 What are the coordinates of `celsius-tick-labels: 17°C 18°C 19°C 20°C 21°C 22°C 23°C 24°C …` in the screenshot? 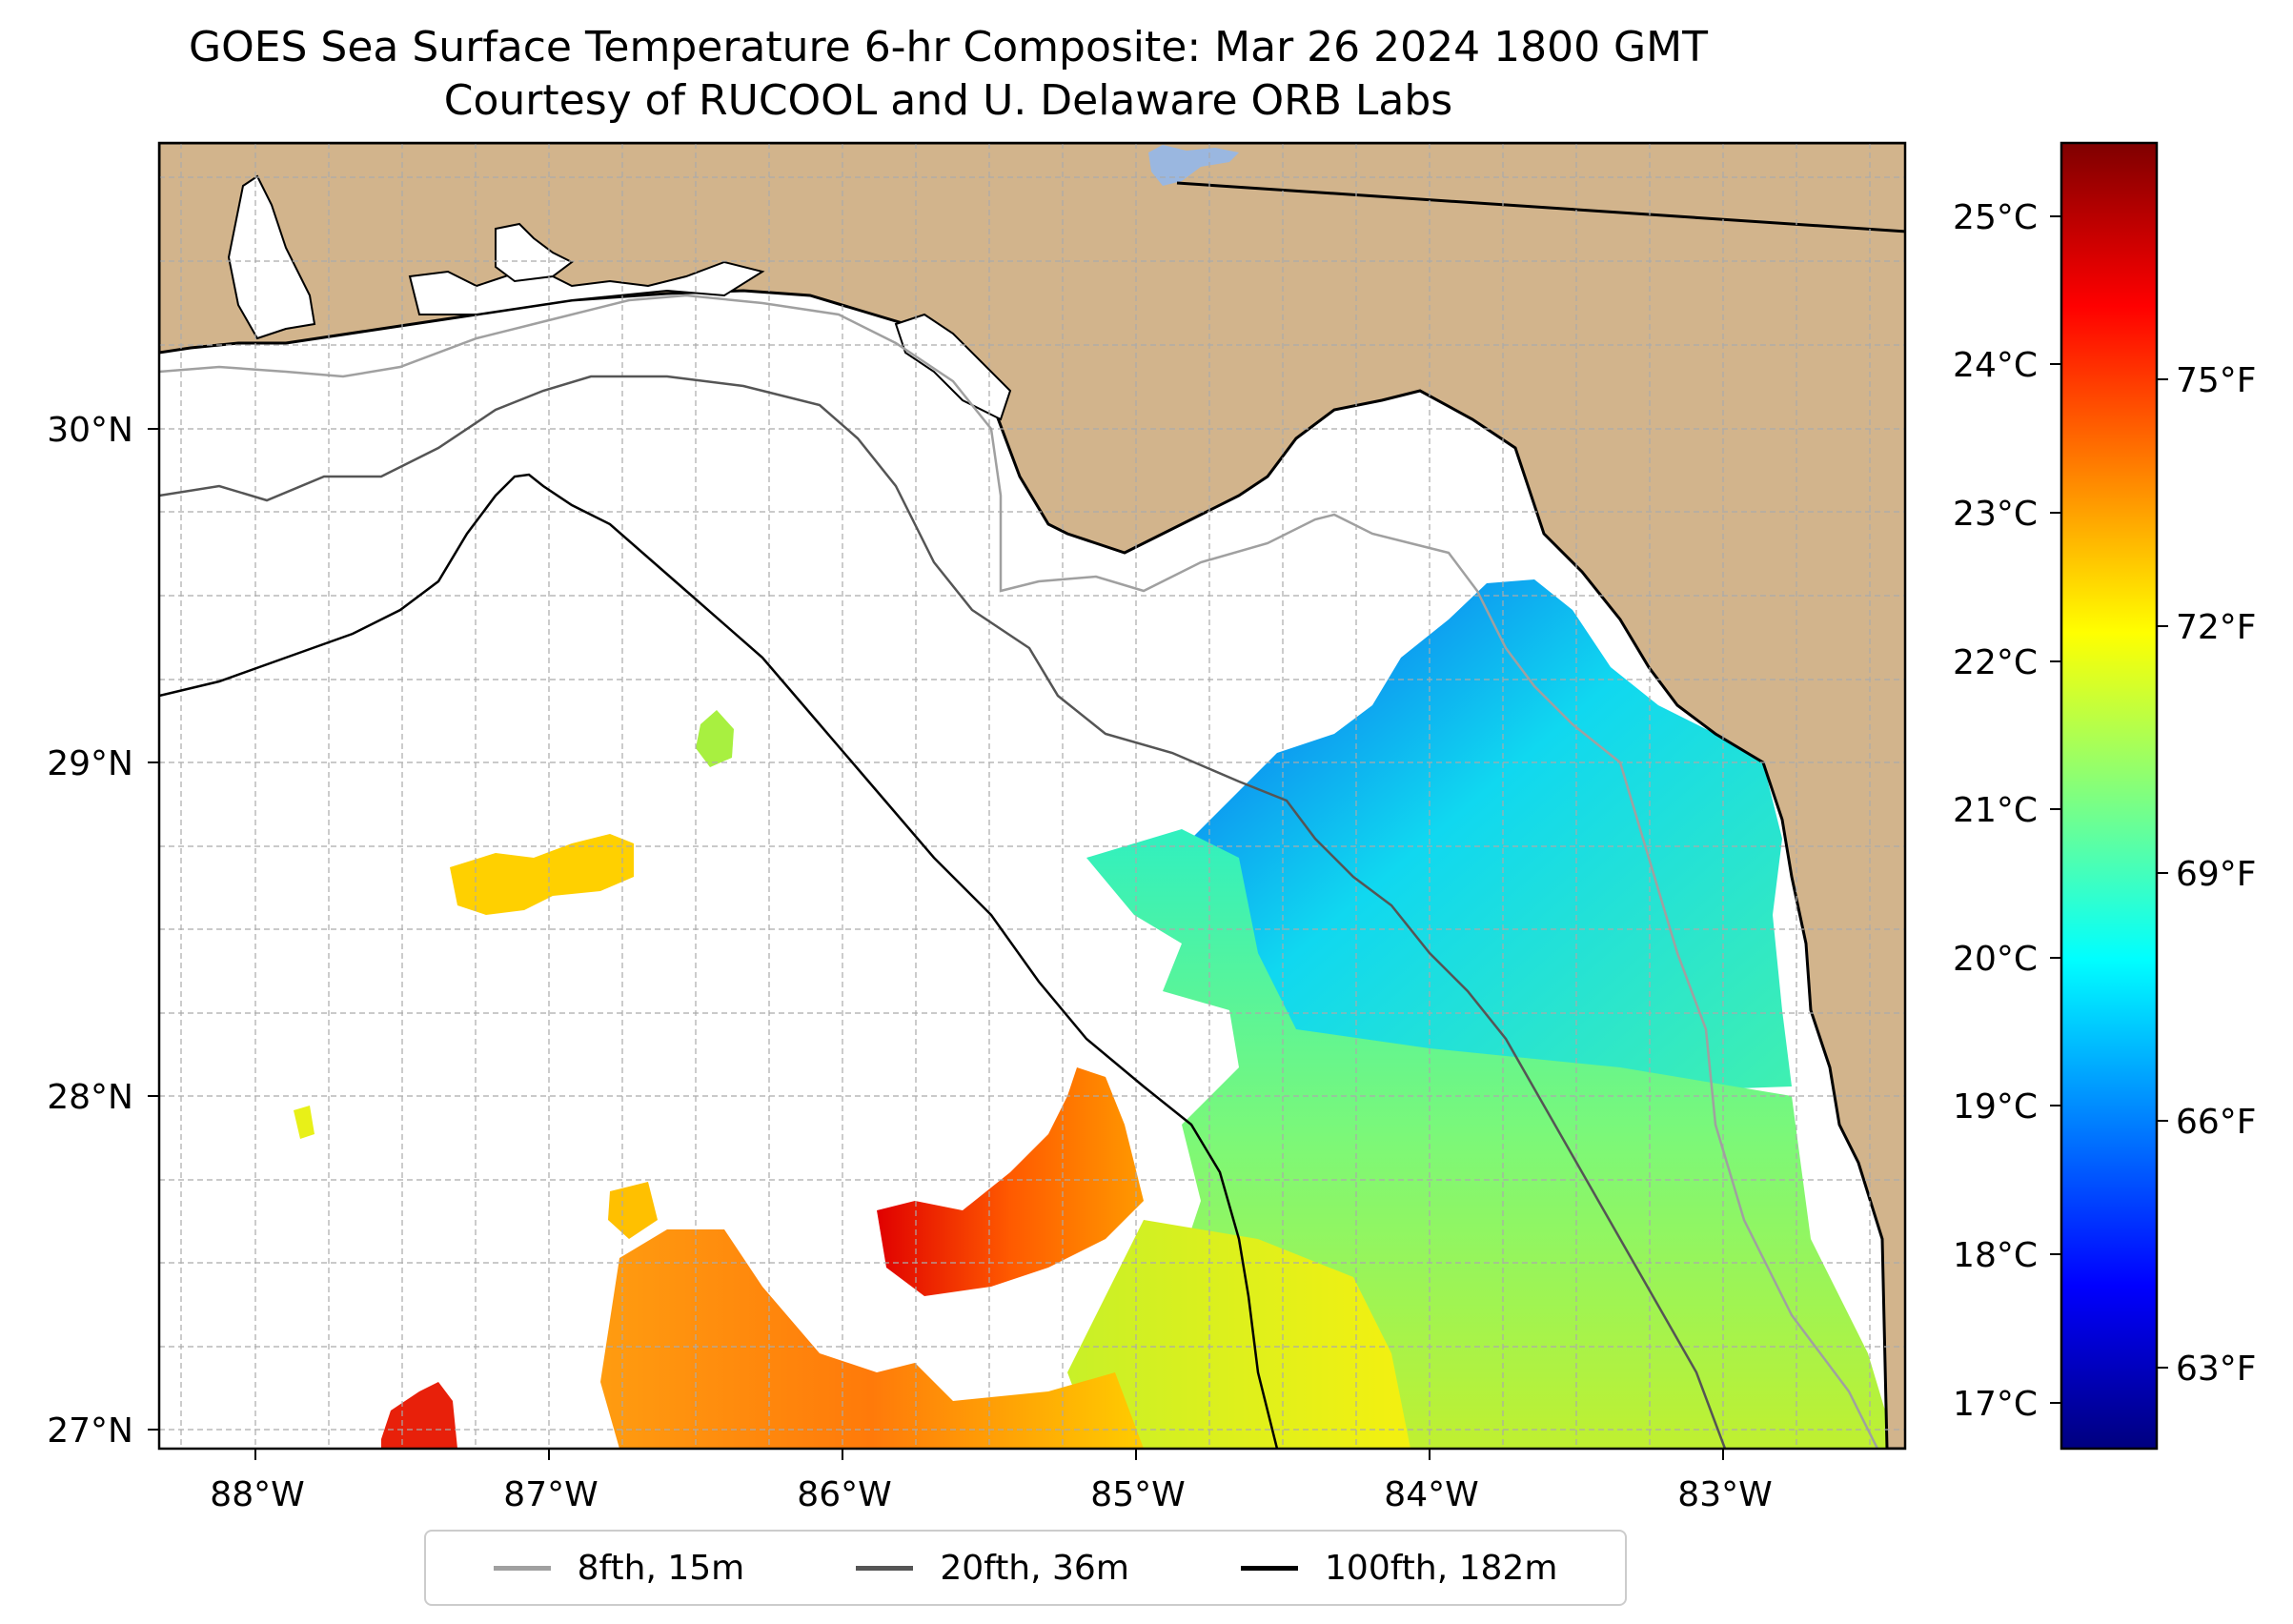 It's located at (1996, 811).